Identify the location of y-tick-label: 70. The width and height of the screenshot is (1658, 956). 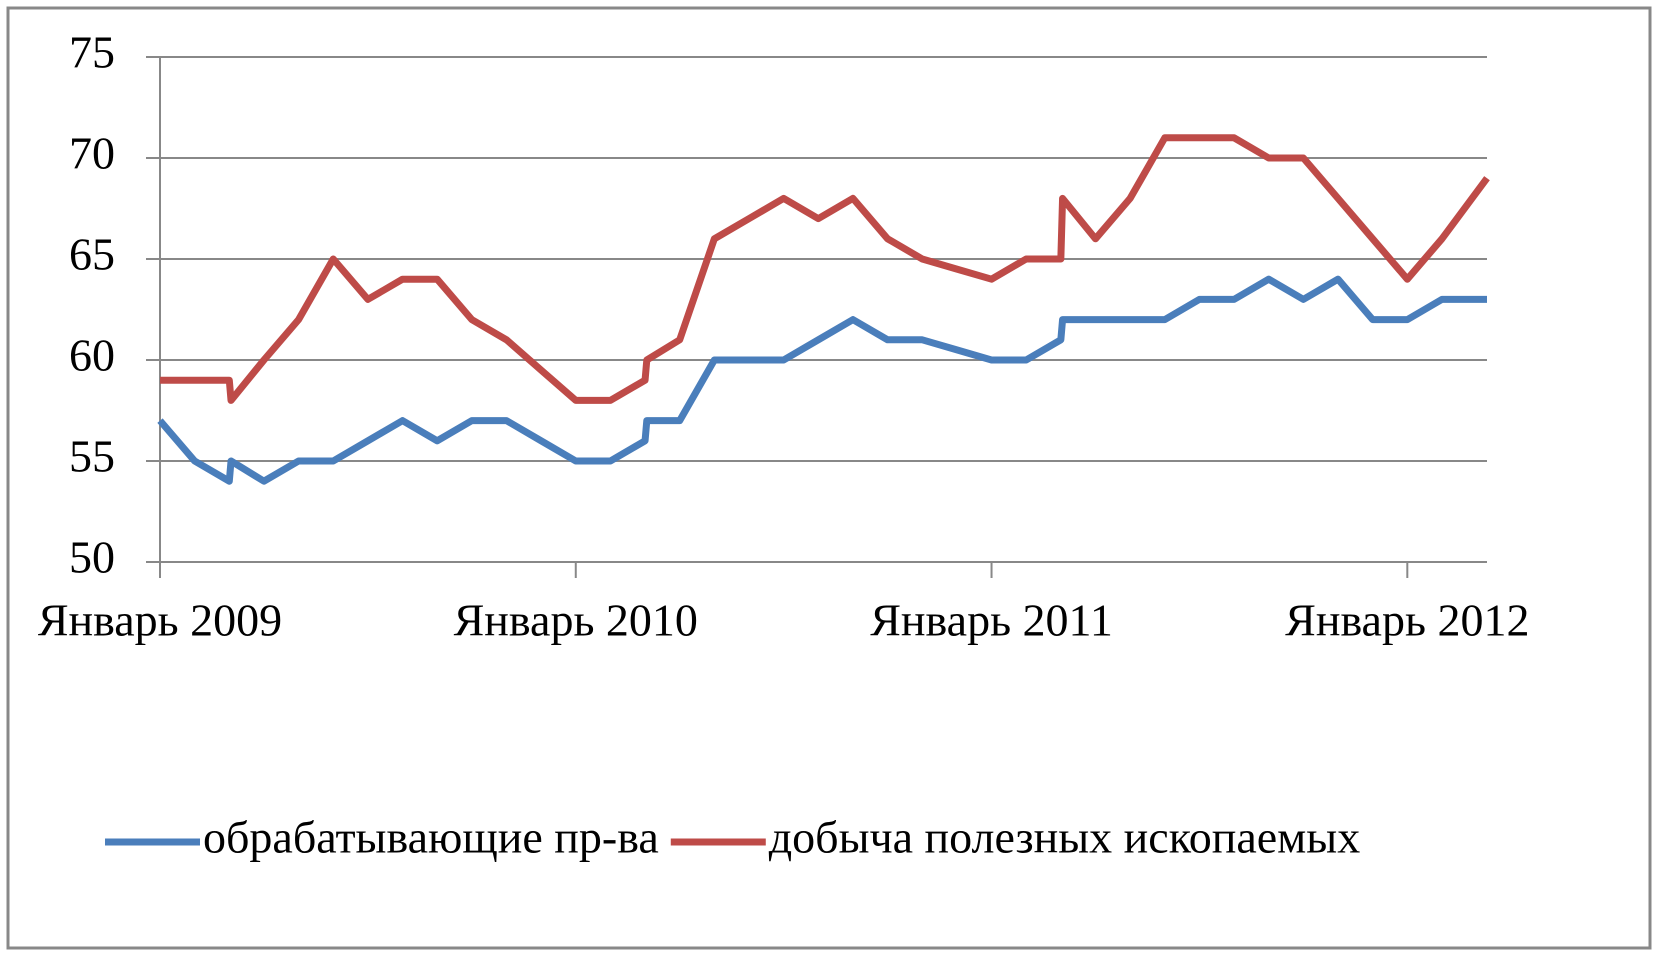
(92, 153).